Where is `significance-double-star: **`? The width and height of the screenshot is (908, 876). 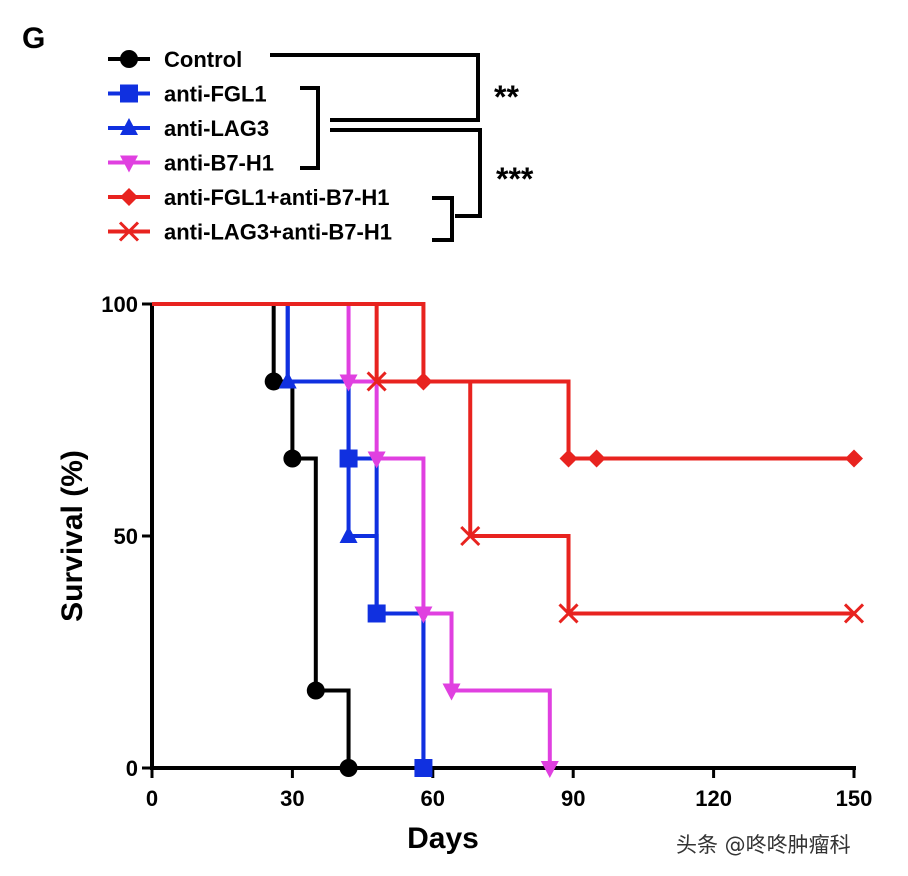 significance-double-star: ** is located at coordinates (506, 97).